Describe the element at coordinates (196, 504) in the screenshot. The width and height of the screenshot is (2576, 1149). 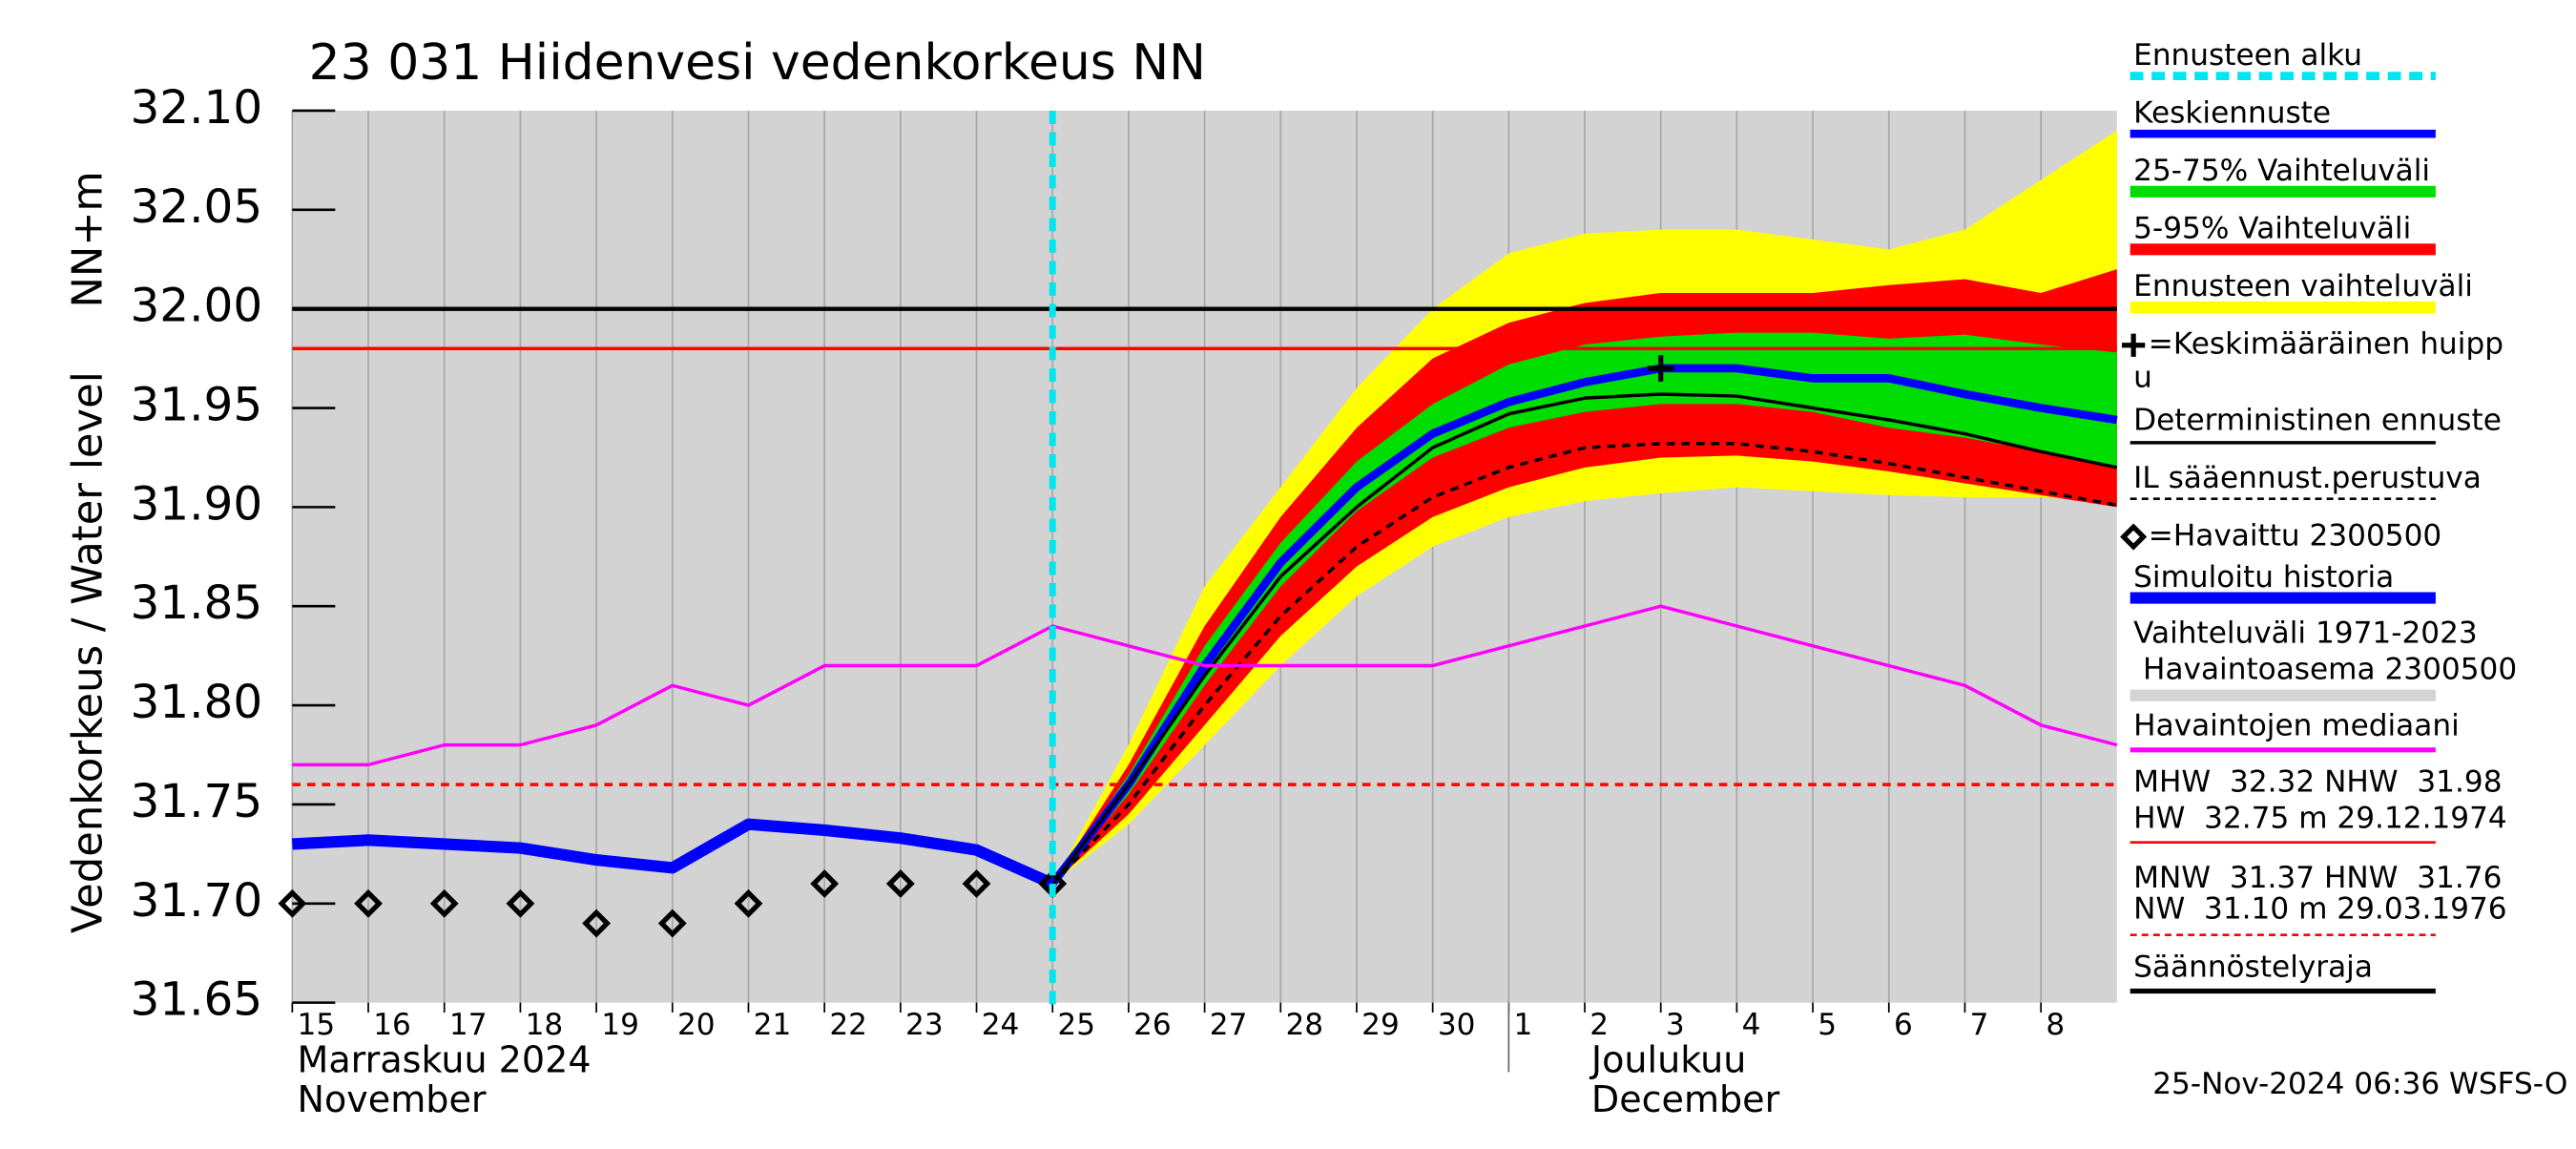
I see `y-tick-label: 31.90` at that location.